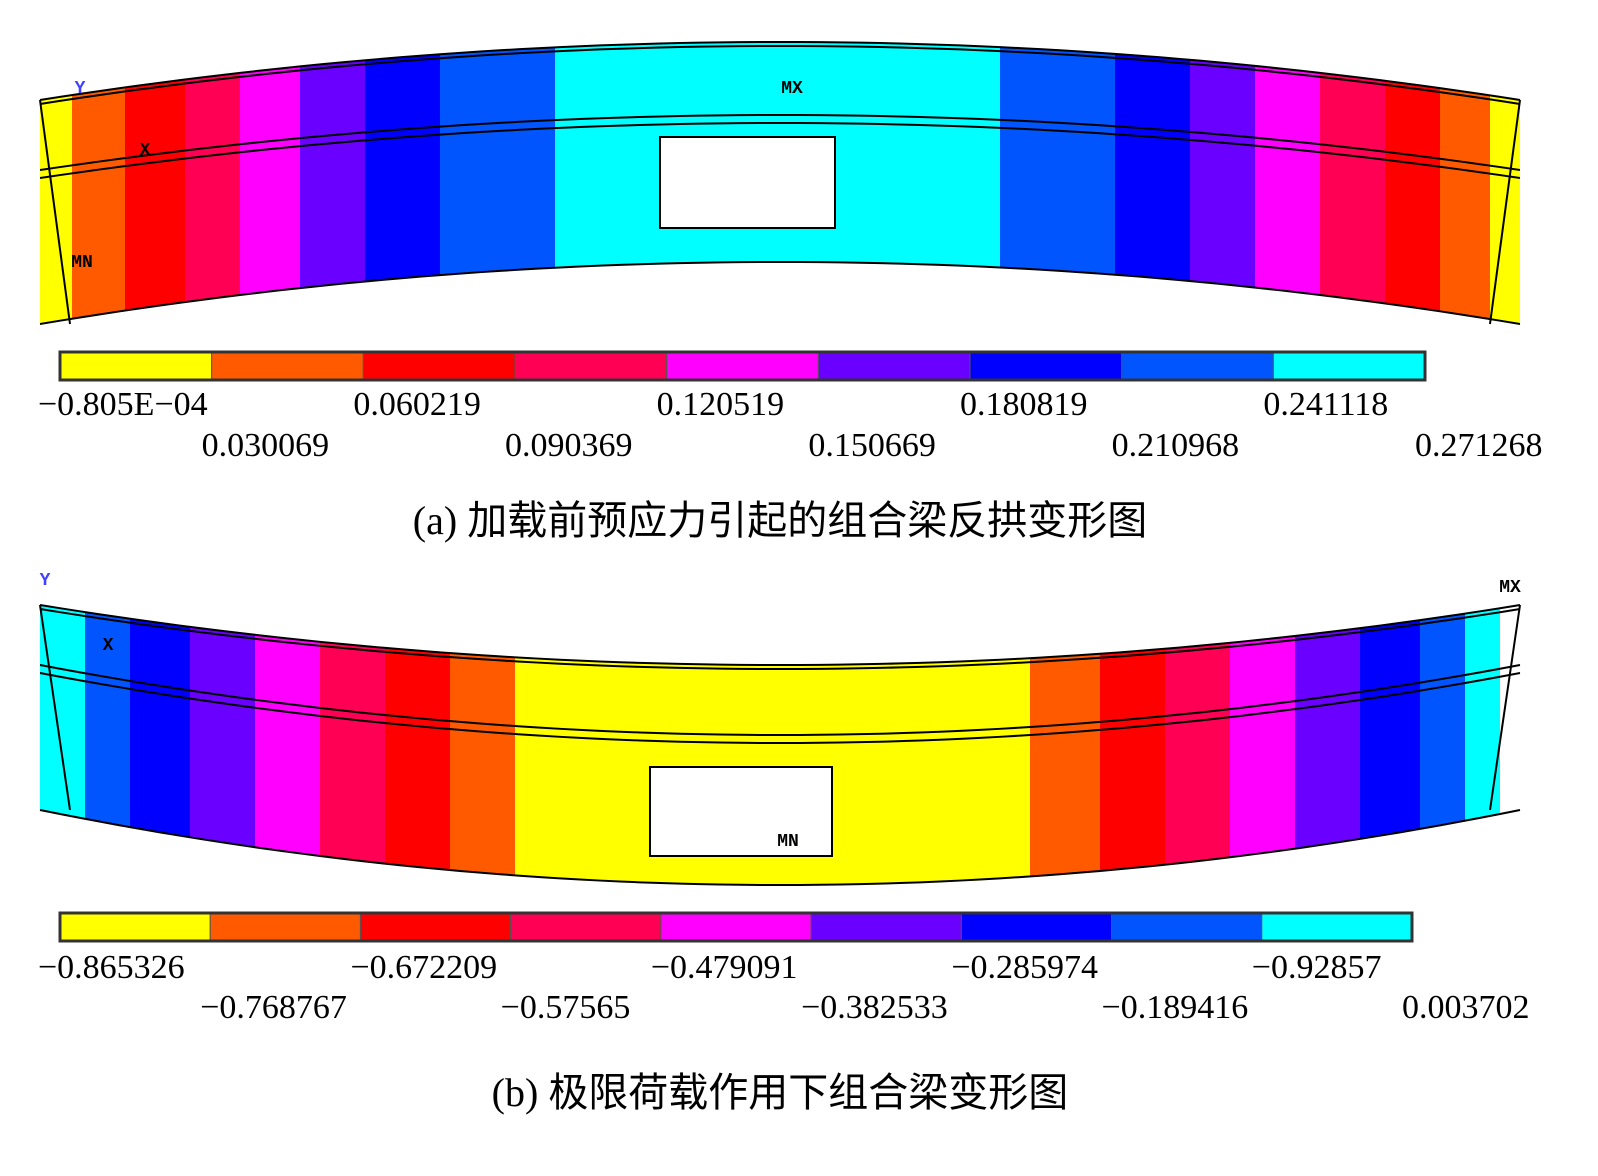  Describe the element at coordinates (1325, 404) in the screenshot. I see `scale-label: 0.241118` at that location.